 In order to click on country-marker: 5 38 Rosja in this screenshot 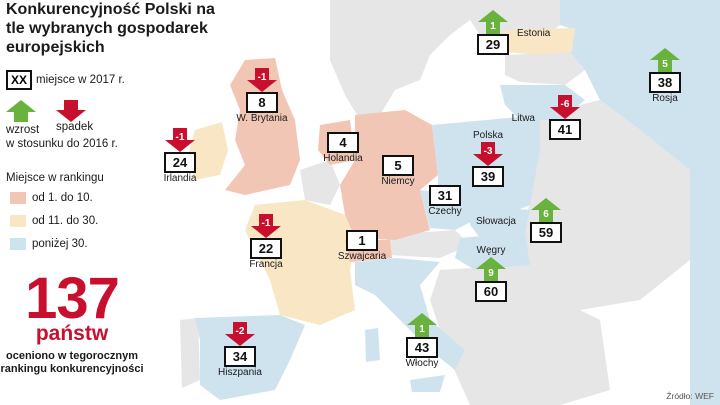, I will do `click(665, 76)`.